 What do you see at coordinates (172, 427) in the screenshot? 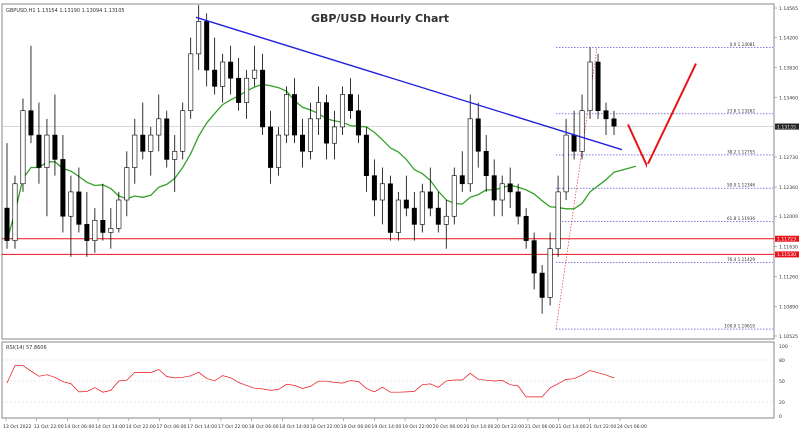
I see `x-tick-label: 17 Oct 06:00` at bounding box center [172, 427].